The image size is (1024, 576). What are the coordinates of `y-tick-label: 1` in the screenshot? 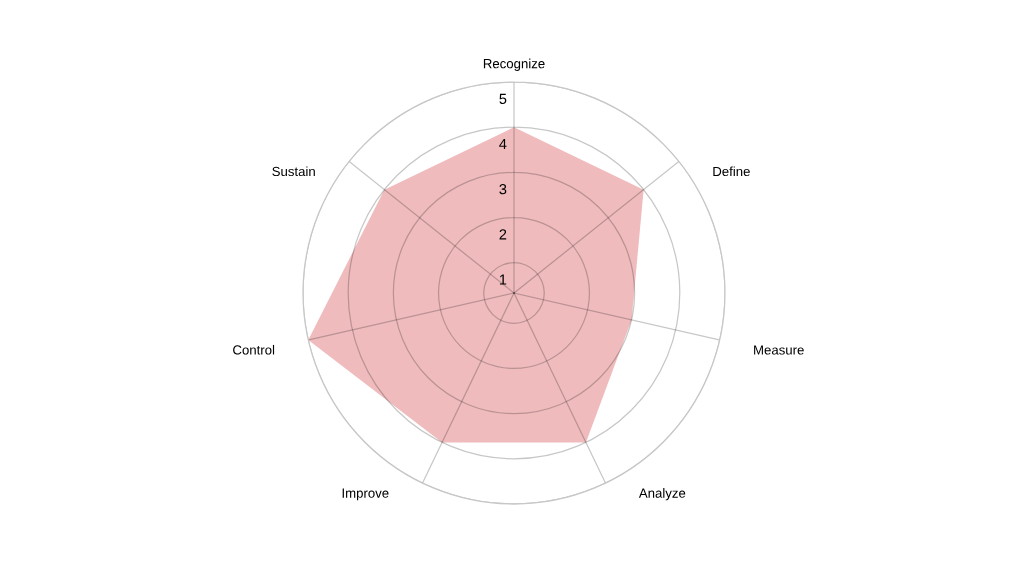 It's located at (503, 279).